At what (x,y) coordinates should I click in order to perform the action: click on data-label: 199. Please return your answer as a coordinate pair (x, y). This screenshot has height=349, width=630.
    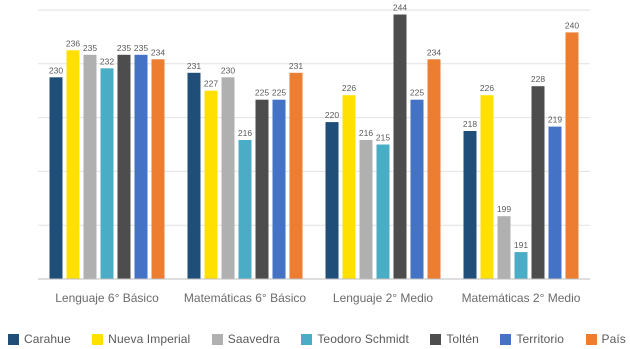
    Looking at the image, I should click on (504, 209).